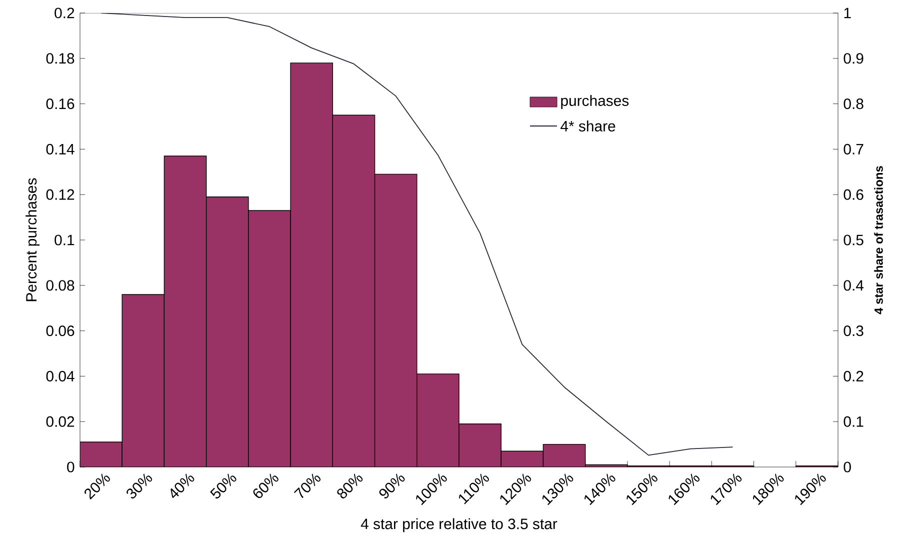 The image size is (899, 560). Describe the element at coordinates (854, 240) in the screenshot. I see `y2-tick-label: 0.5` at that location.